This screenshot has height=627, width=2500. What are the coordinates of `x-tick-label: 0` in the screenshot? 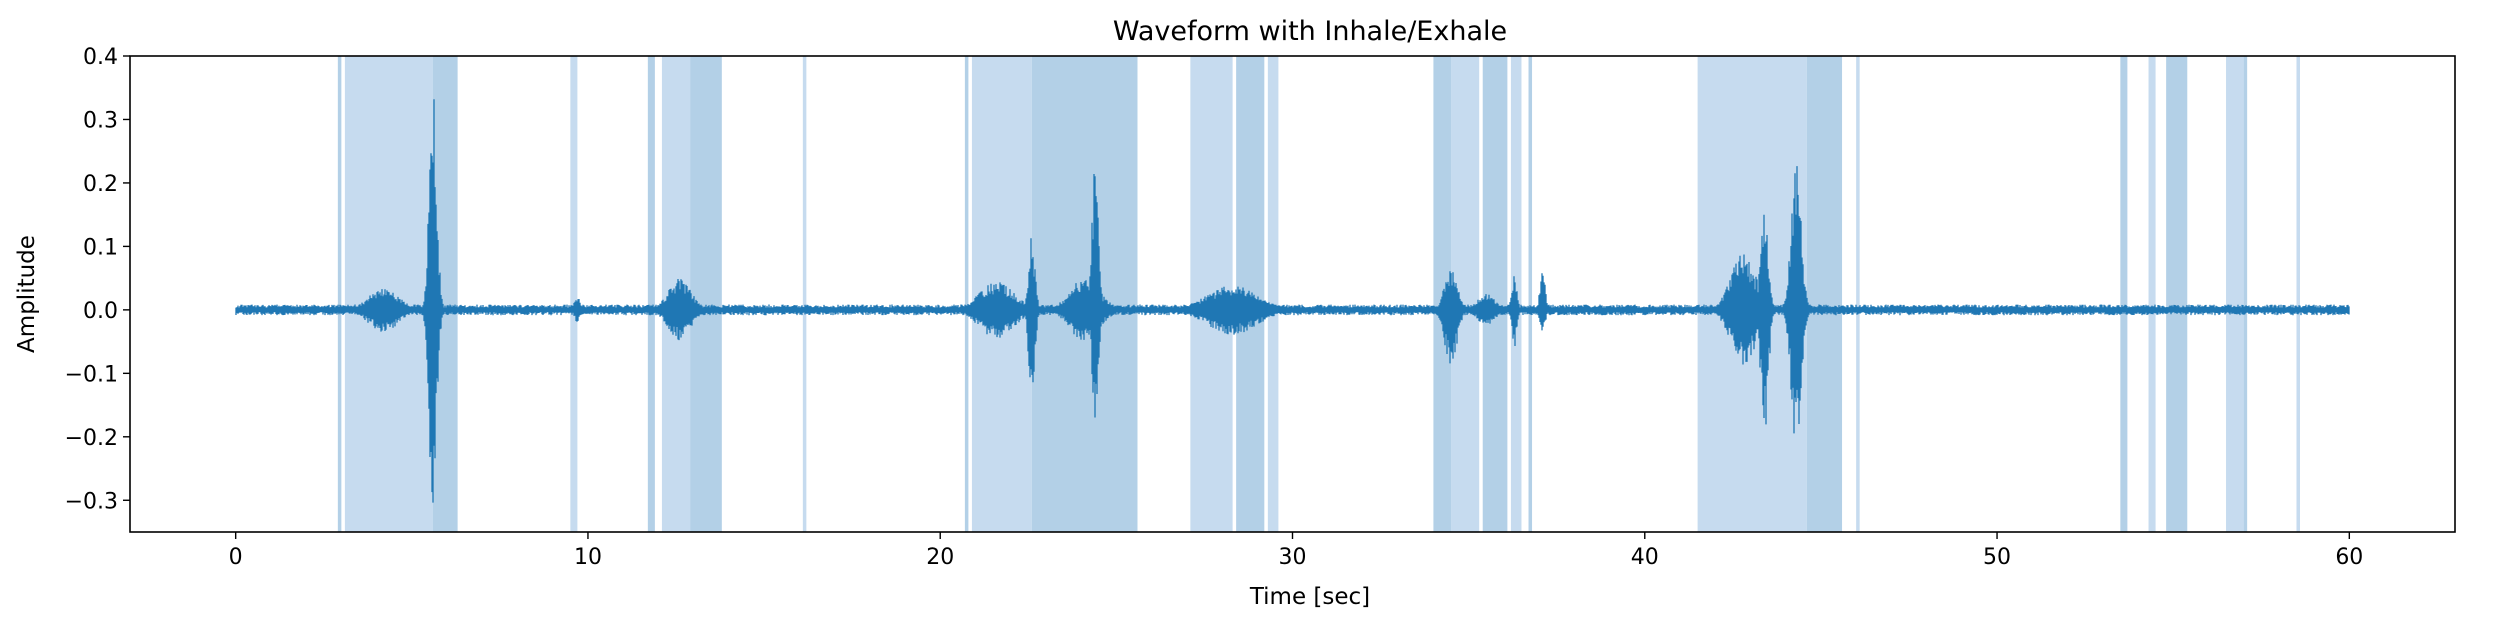 It's located at (236, 557).